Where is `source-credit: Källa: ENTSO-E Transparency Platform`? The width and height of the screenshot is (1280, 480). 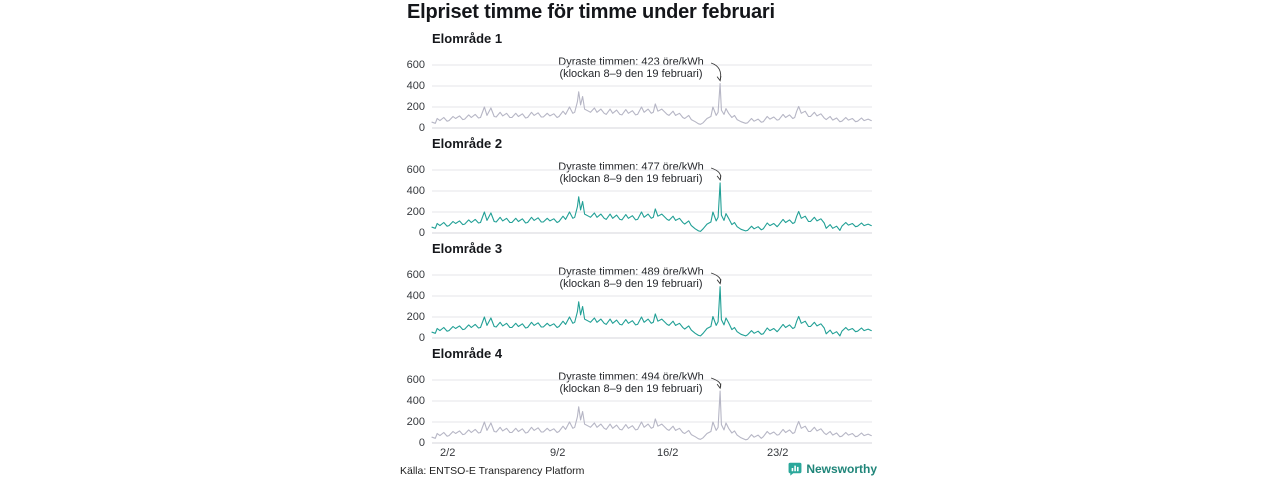 source-credit: Källa: ENTSO-E Transparency Platform is located at coordinates (492, 471).